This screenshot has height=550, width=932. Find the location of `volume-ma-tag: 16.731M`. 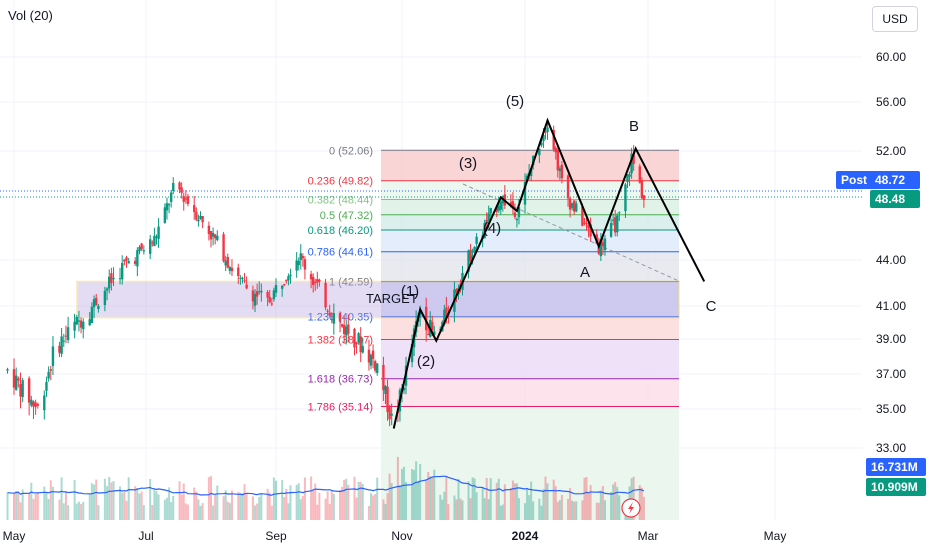

volume-ma-tag: 16.731M is located at coordinates (896, 467).